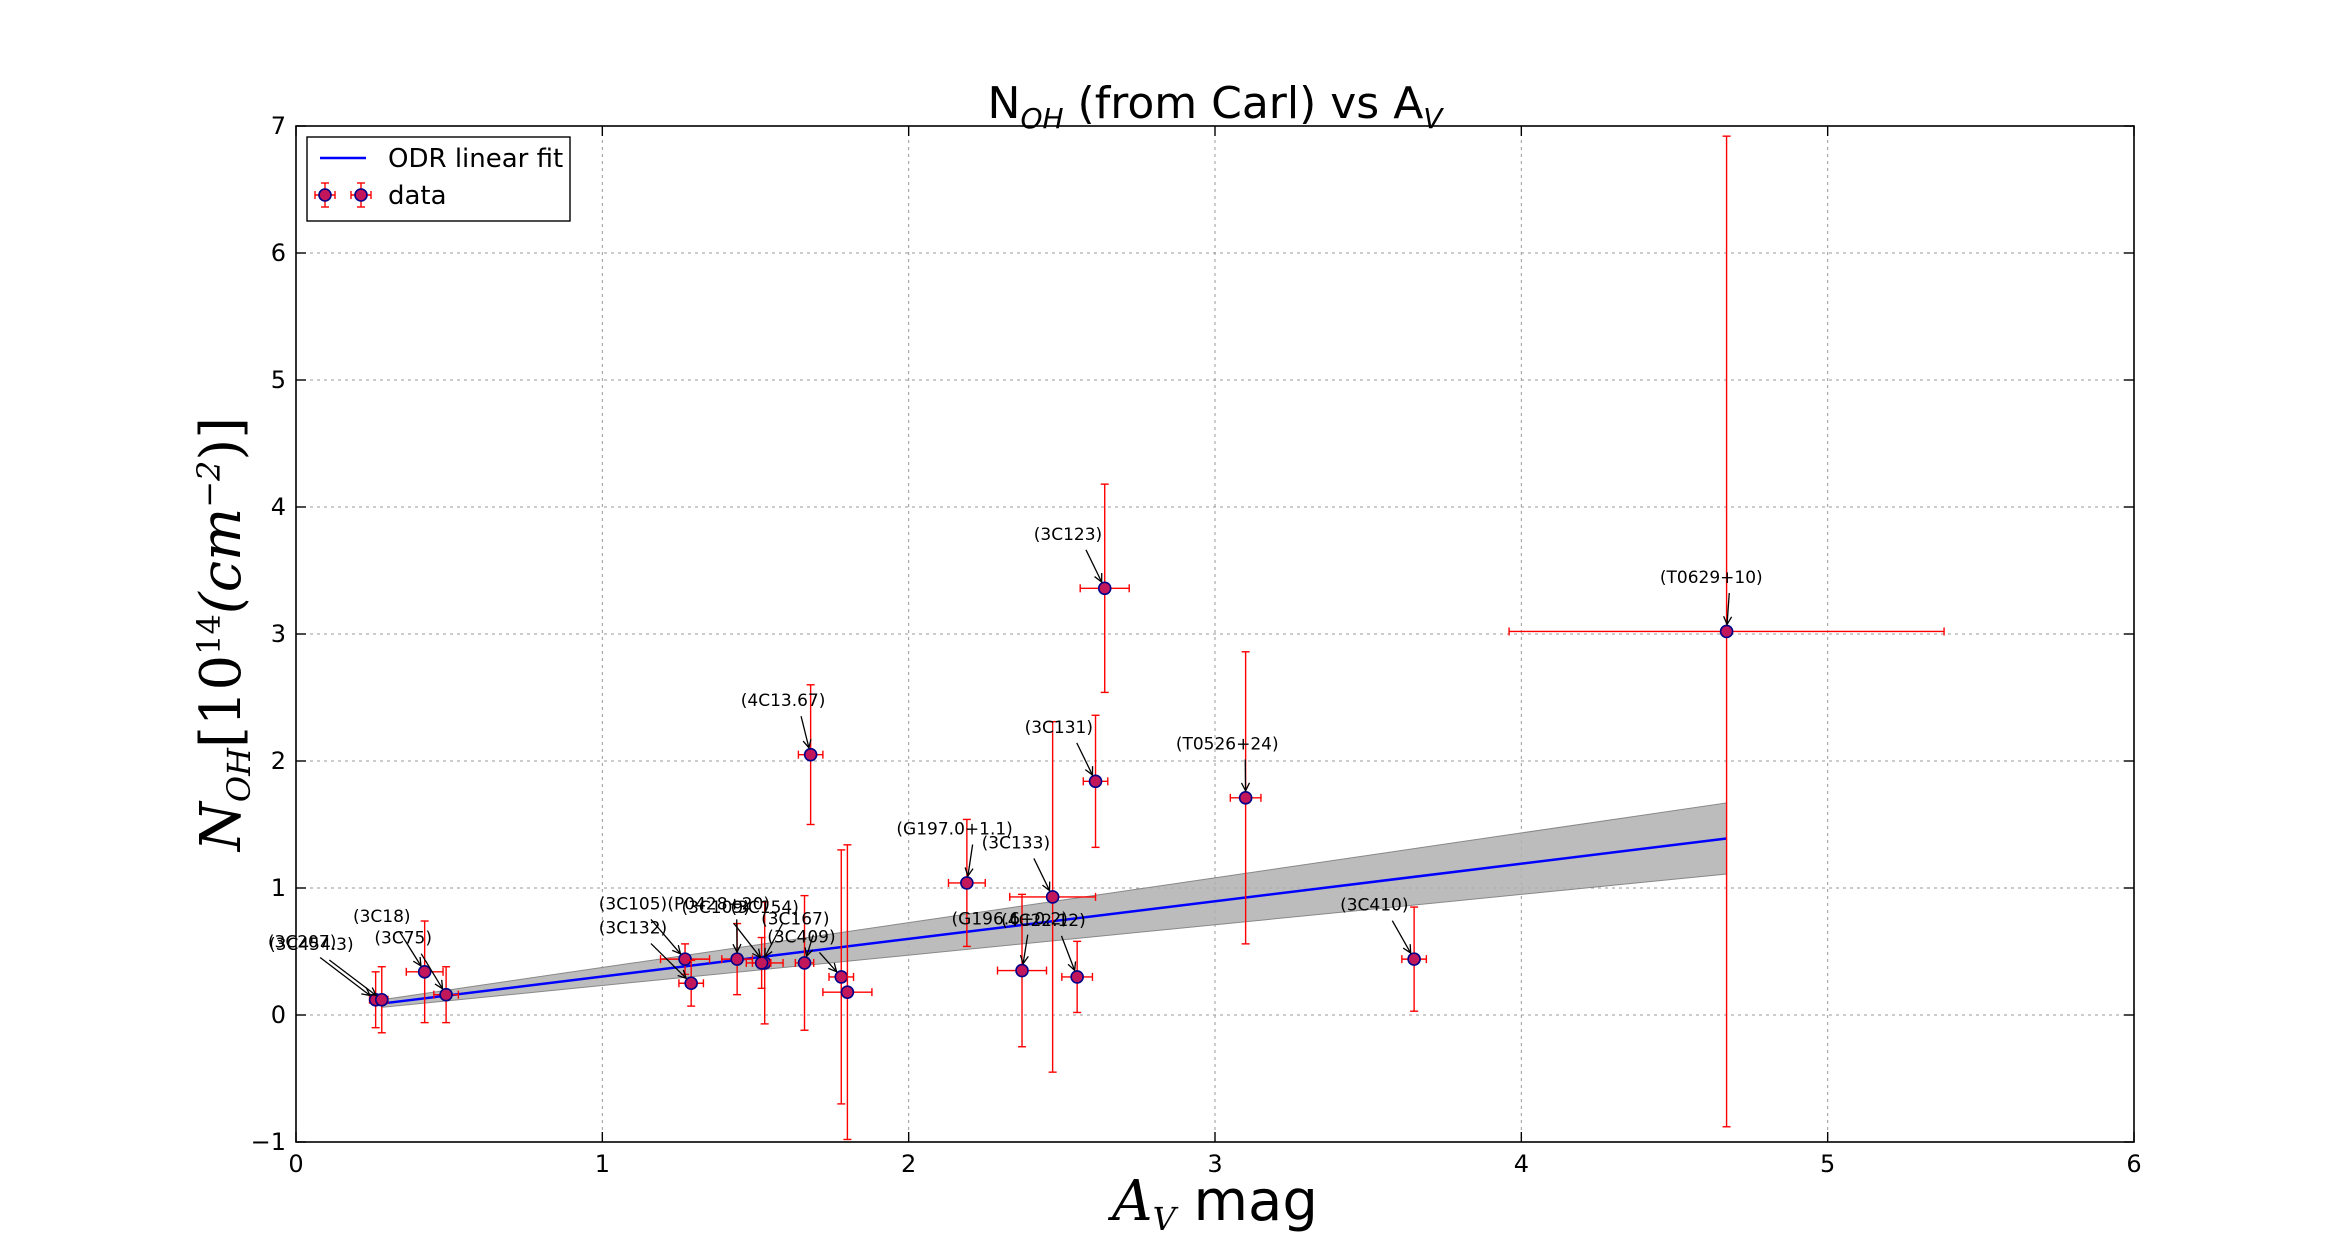 The image size is (2338, 1250). What do you see at coordinates (278, 126) in the screenshot?
I see `y-tick-label: 7` at bounding box center [278, 126].